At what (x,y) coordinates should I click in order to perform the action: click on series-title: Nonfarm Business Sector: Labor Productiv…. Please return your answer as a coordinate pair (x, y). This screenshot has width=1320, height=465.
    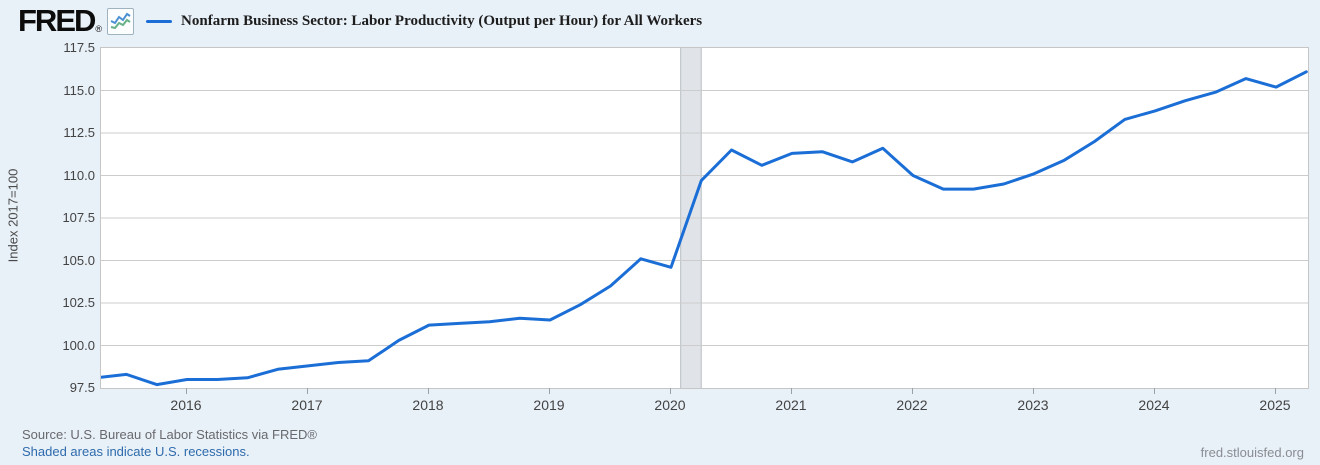
    Looking at the image, I should click on (442, 20).